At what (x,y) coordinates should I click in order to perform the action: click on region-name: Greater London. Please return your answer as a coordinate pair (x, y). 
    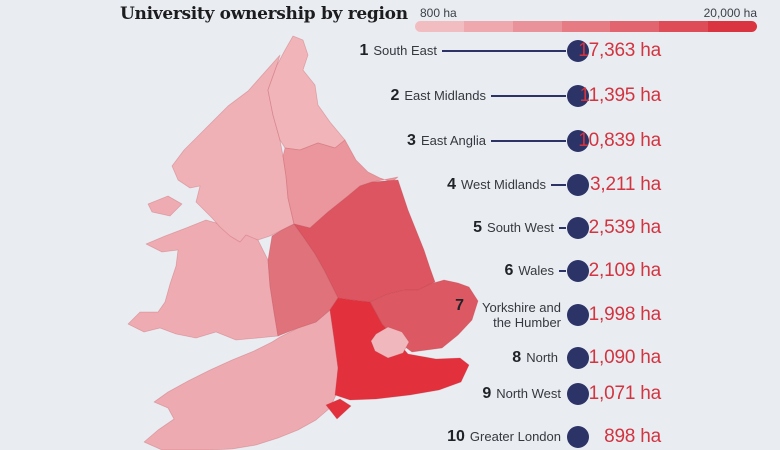
    Looking at the image, I should click on (515, 436).